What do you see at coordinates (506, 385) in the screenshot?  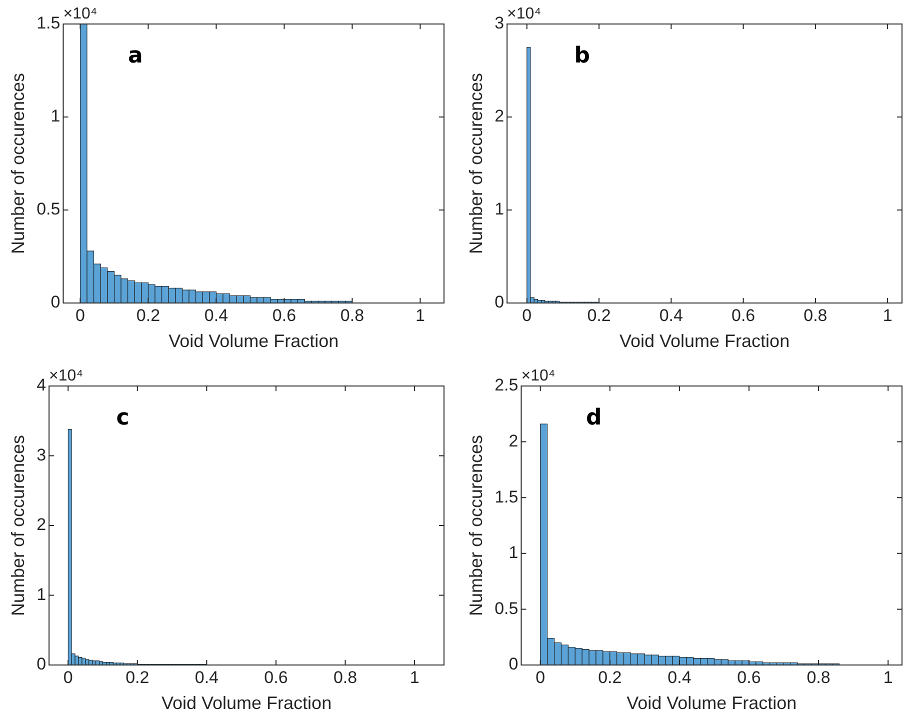 I see `y-tick-label: 2.5` at bounding box center [506, 385].